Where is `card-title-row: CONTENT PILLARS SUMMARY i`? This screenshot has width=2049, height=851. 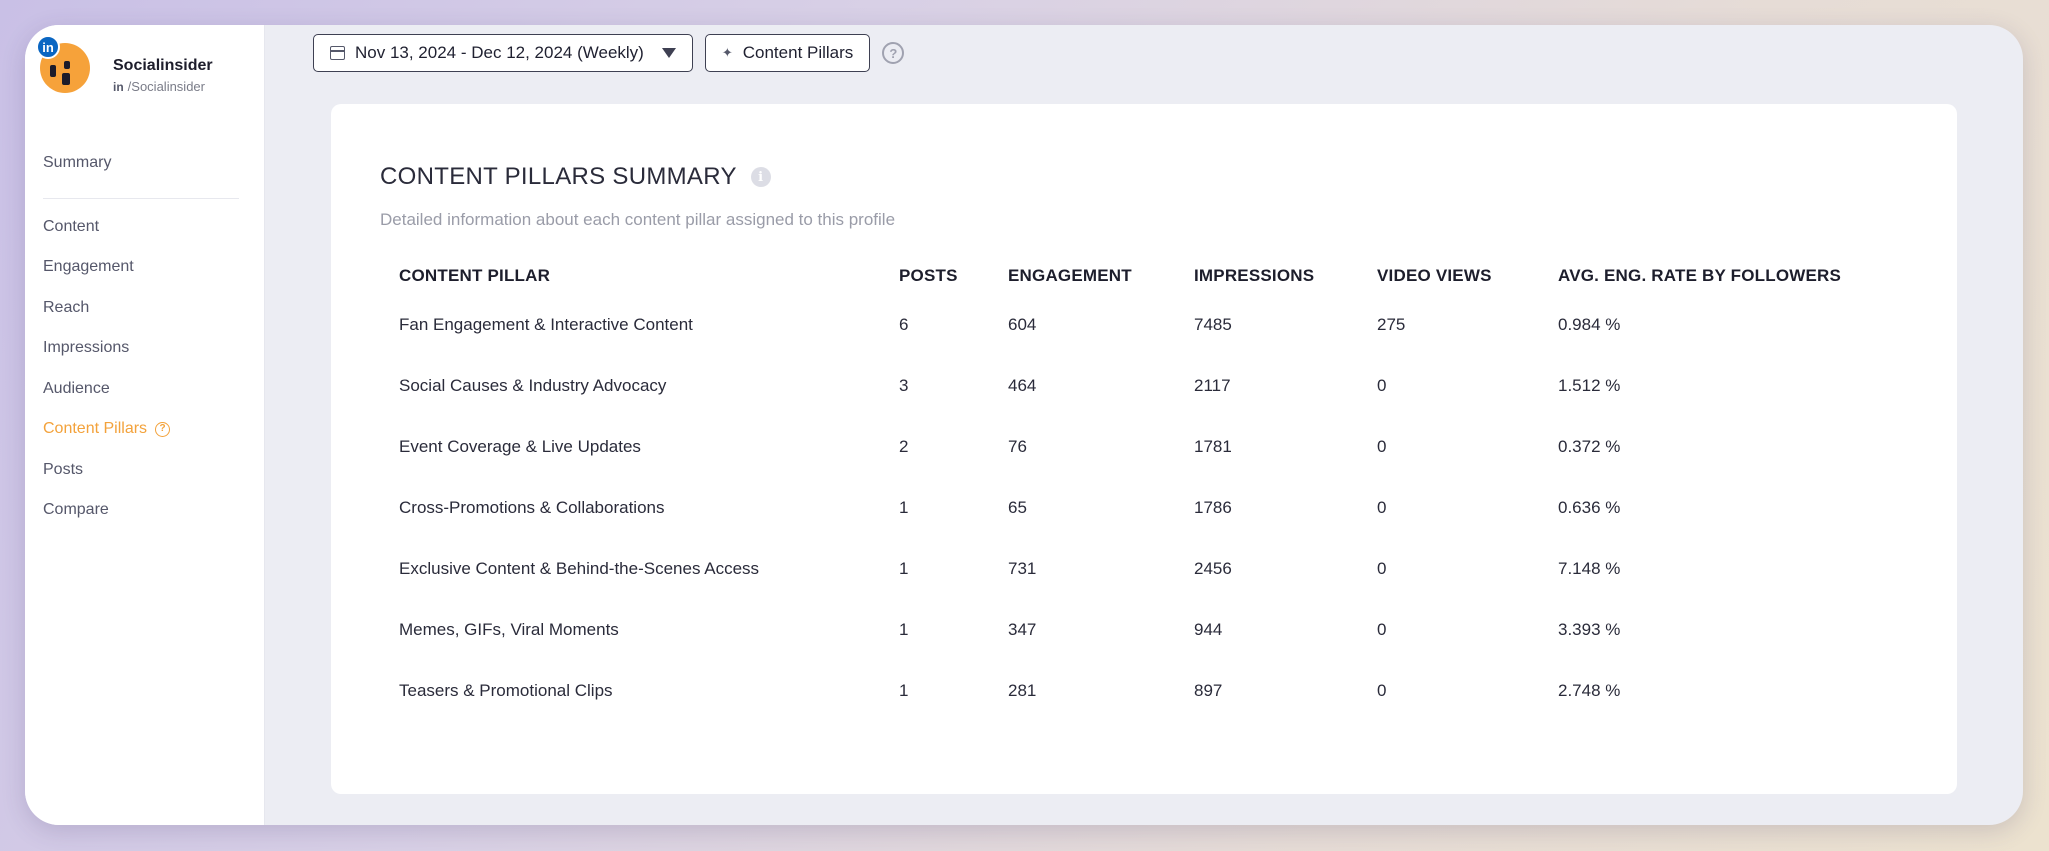
card-title-row: CONTENT PILLARS SUMMARY i is located at coordinates (575, 177).